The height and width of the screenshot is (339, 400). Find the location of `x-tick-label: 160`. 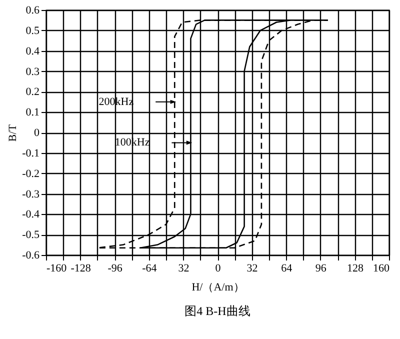

x-tick-label: 160 is located at coordinates (381, 268).